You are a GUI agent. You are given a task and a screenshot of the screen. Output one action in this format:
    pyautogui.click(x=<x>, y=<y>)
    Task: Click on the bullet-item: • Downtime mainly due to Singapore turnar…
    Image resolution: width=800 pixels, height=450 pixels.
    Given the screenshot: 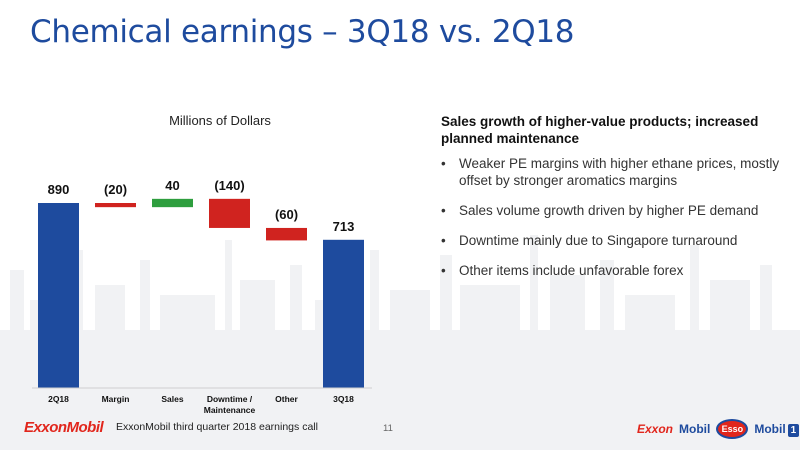 What is the action you would take?
    pyautogui.click(x=613, y=240)
    